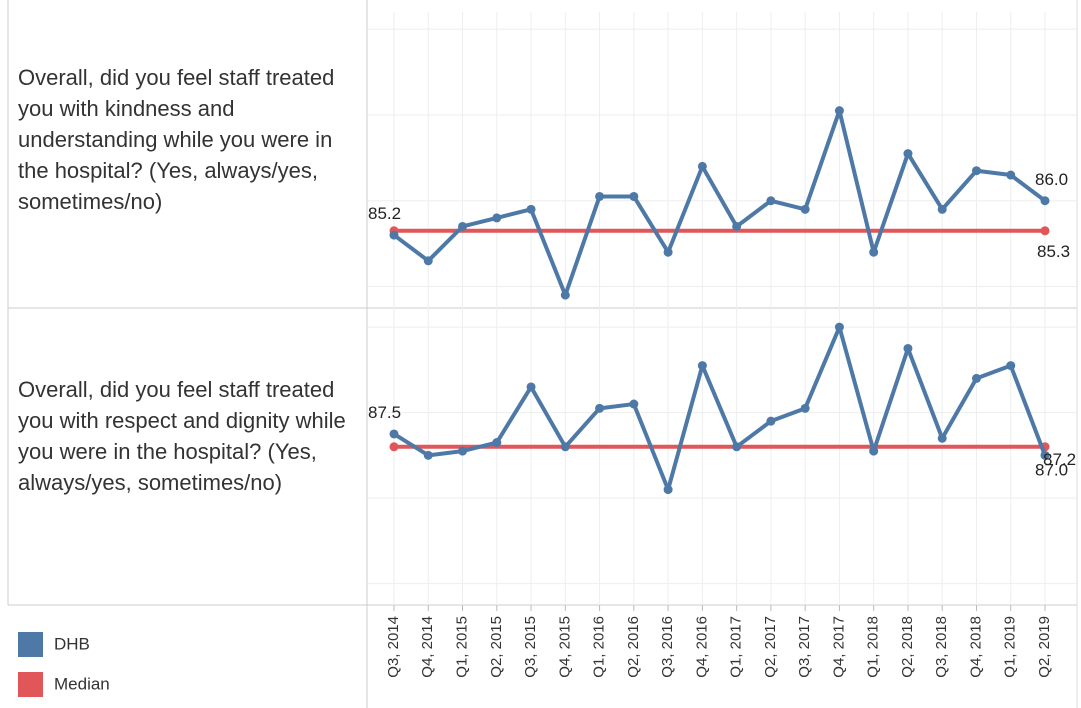 The image size is (1081, 708). Describe the element at coordinates (384, 213) in the screenshot. I see `value-label: 85.2` at that location.